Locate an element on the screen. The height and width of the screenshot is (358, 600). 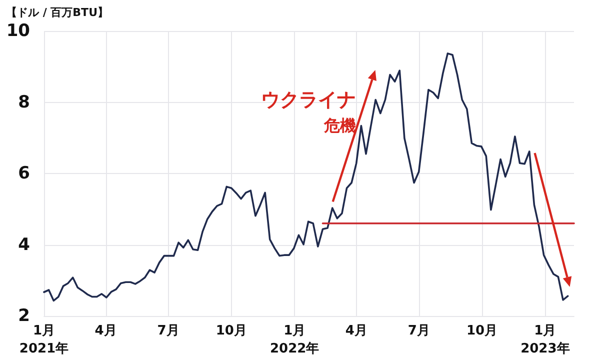
y-tick-label: 4 is located at coordinates (24, 244).